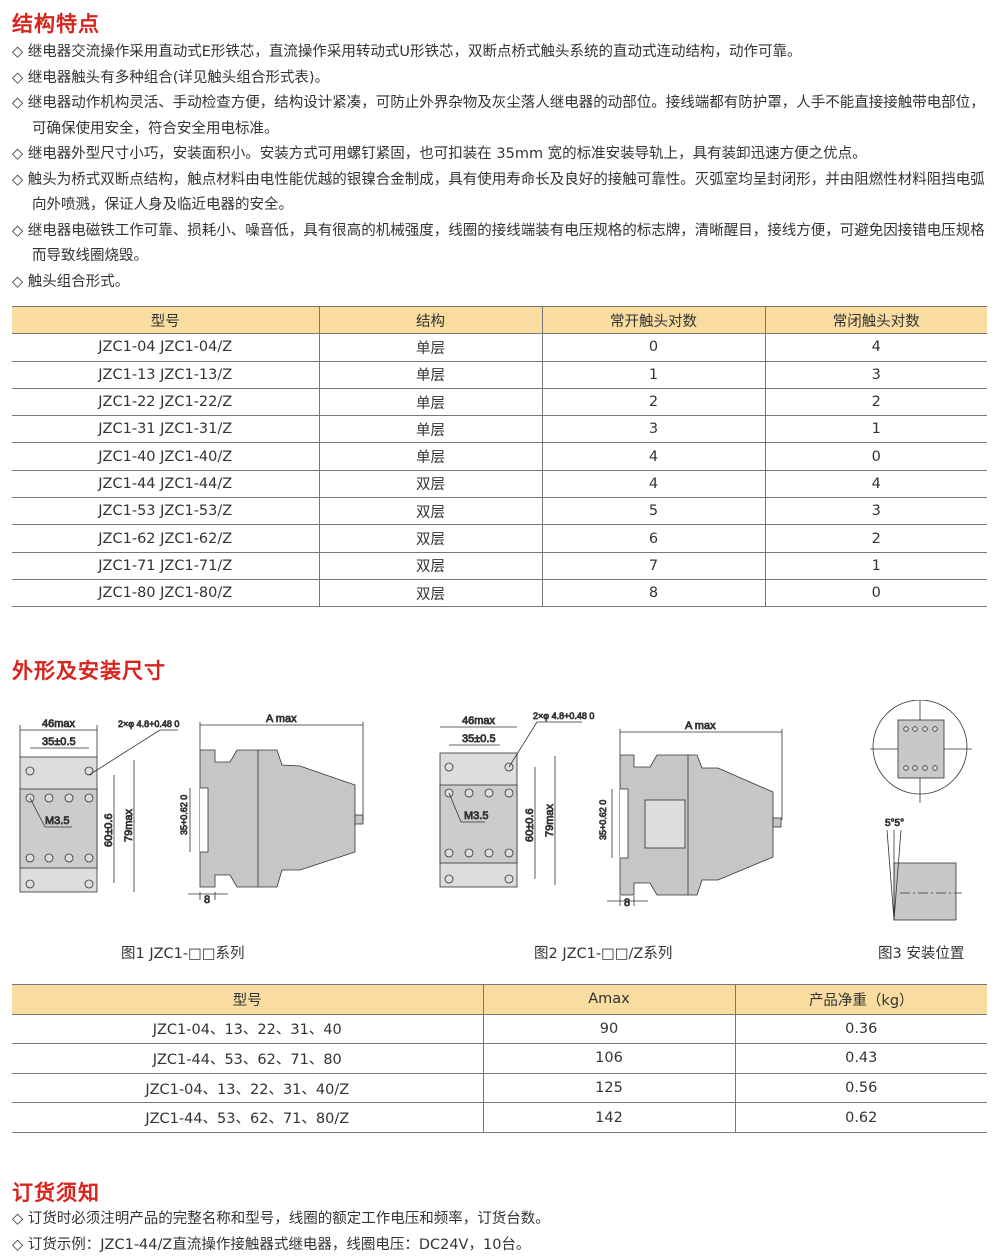  Describe the element at coordinates (165, 538) in the screenshot. I see `table-cell: JZC1-62 JZC1-62/Z` at that location.